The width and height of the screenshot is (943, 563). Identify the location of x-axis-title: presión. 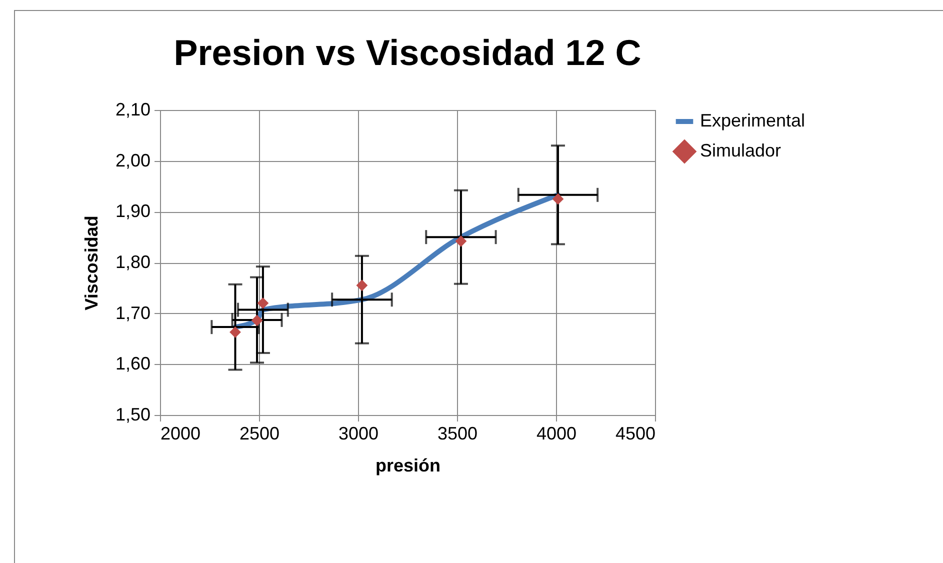
(408, 466).